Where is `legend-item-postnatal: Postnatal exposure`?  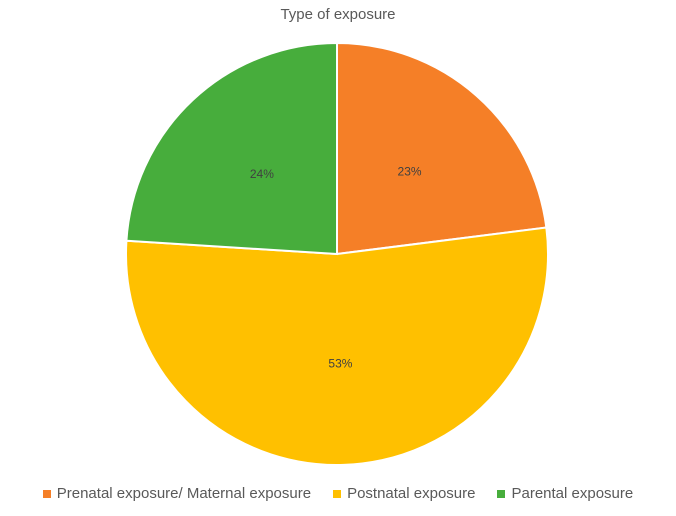 legend-item-postnatal: Postnatal exposure is located at coordinates (404, 493).